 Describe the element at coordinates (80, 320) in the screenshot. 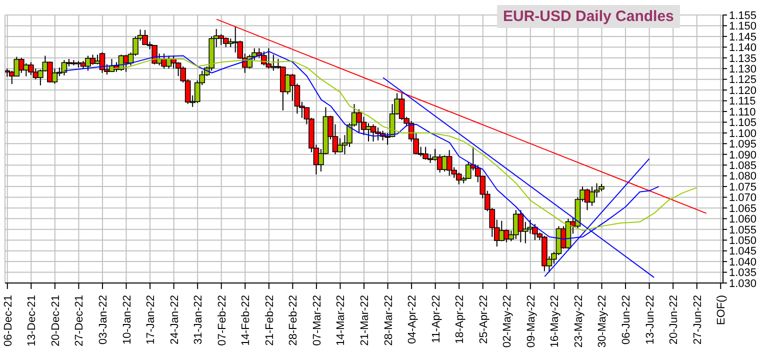

I see `x-tick-label: 27-Dec-21` at that location.